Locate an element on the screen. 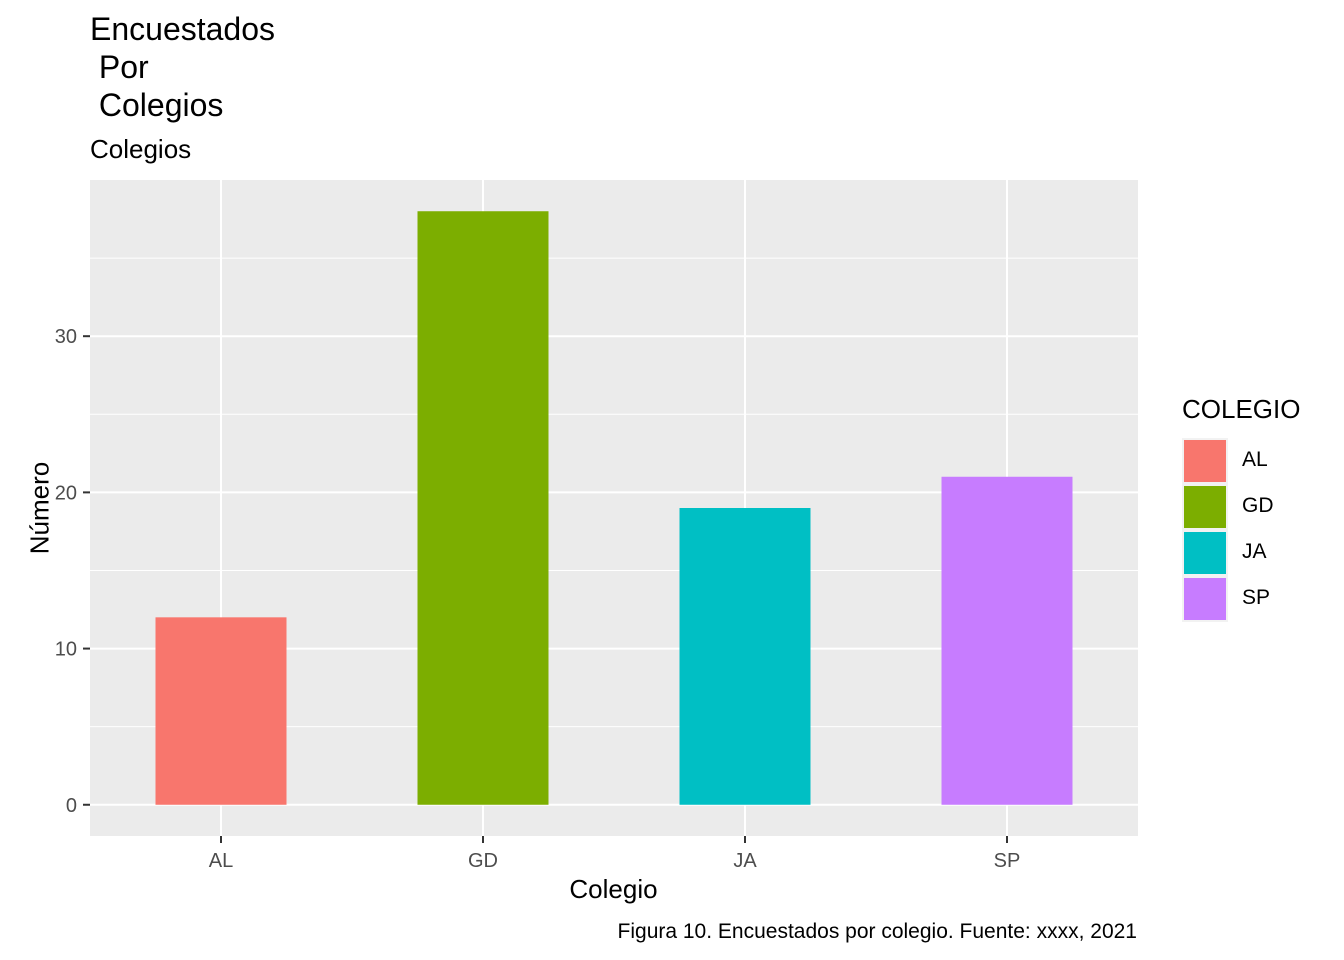 This screenshot has height=960, width=1344. legend-label: AL is located at coordinates (1255, 459).